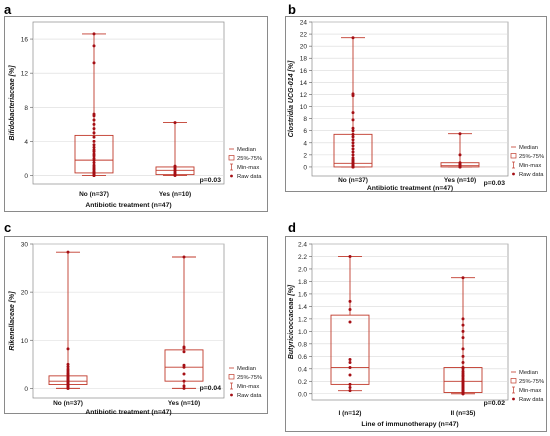  Describe the element at coordinates (12, 103) in the screenshot. I see `y-axis-title-0: Bifidobacteriaceae [%]` at that location.